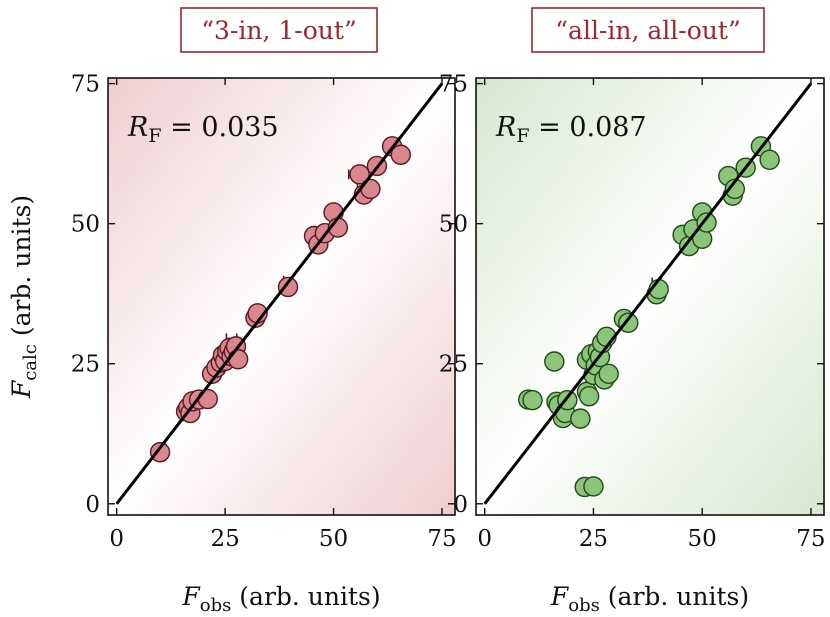 This screenshot has height=617, width=830. What do you see at coordinates (220, 127) in the screenshot?
I see `rf-value: = 0.035` at bounding box center [220, 127].